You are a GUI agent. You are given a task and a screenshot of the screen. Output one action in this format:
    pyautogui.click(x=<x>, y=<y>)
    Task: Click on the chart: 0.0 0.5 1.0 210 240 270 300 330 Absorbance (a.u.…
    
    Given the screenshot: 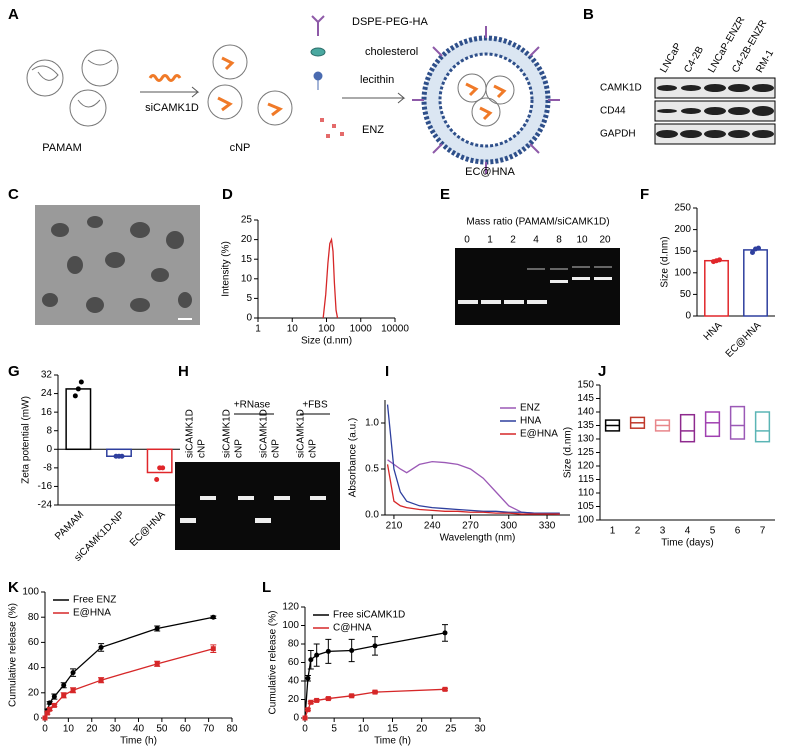 What is the action you would take?
    pyautogui.click(x=459, y=472)
    